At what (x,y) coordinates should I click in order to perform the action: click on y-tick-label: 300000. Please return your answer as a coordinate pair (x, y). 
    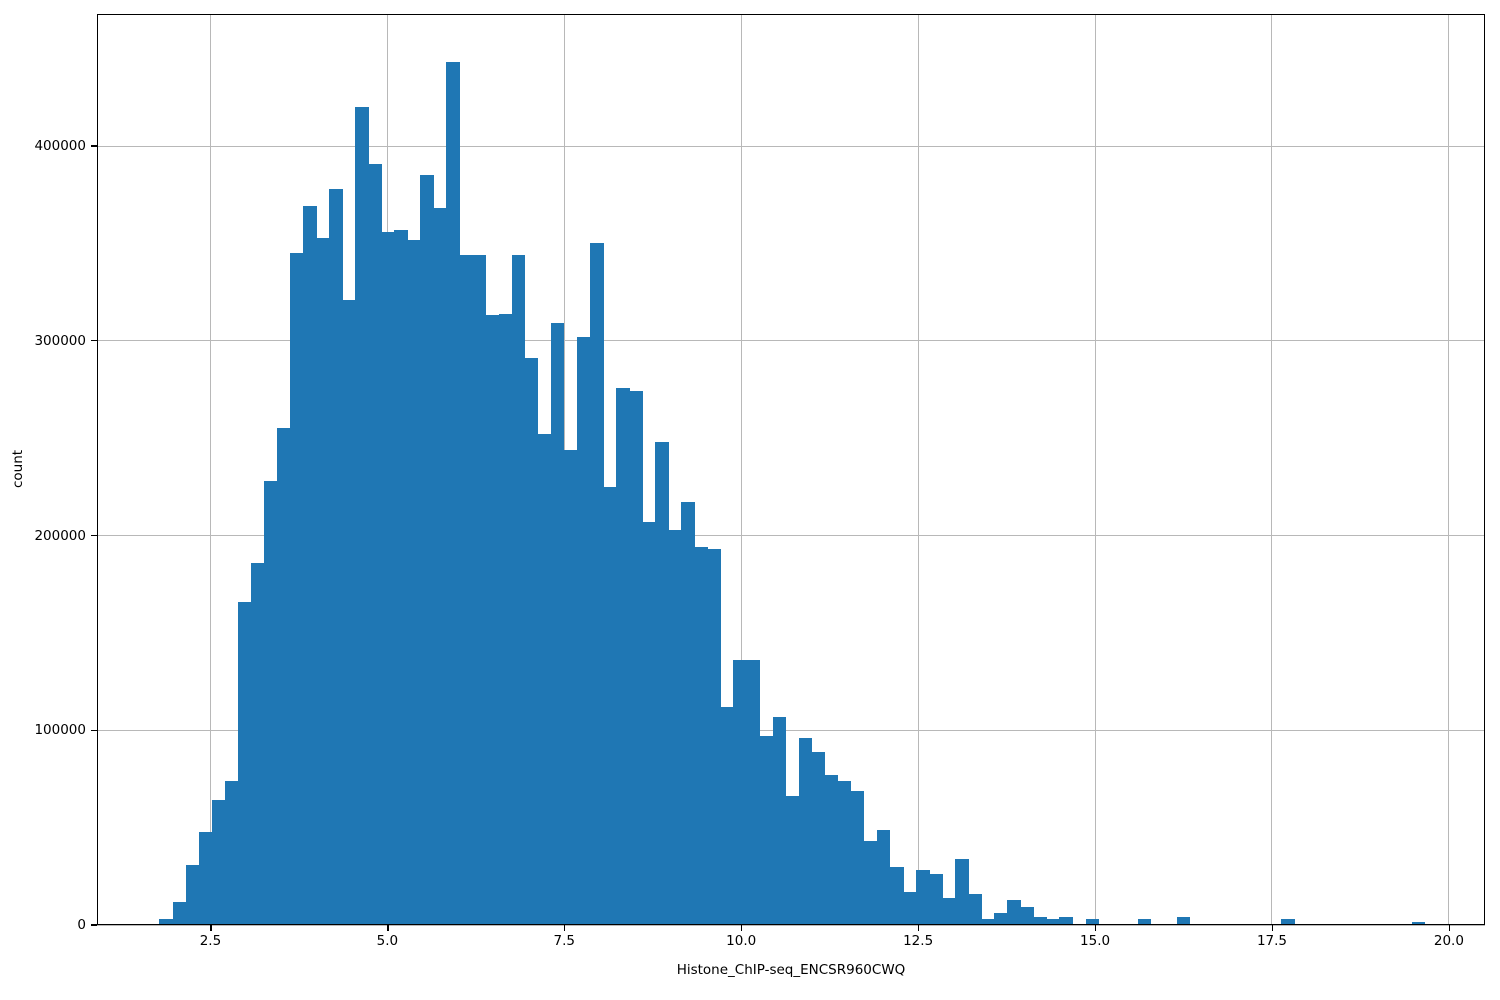
    Looking at the image, I should click on (60, 340).